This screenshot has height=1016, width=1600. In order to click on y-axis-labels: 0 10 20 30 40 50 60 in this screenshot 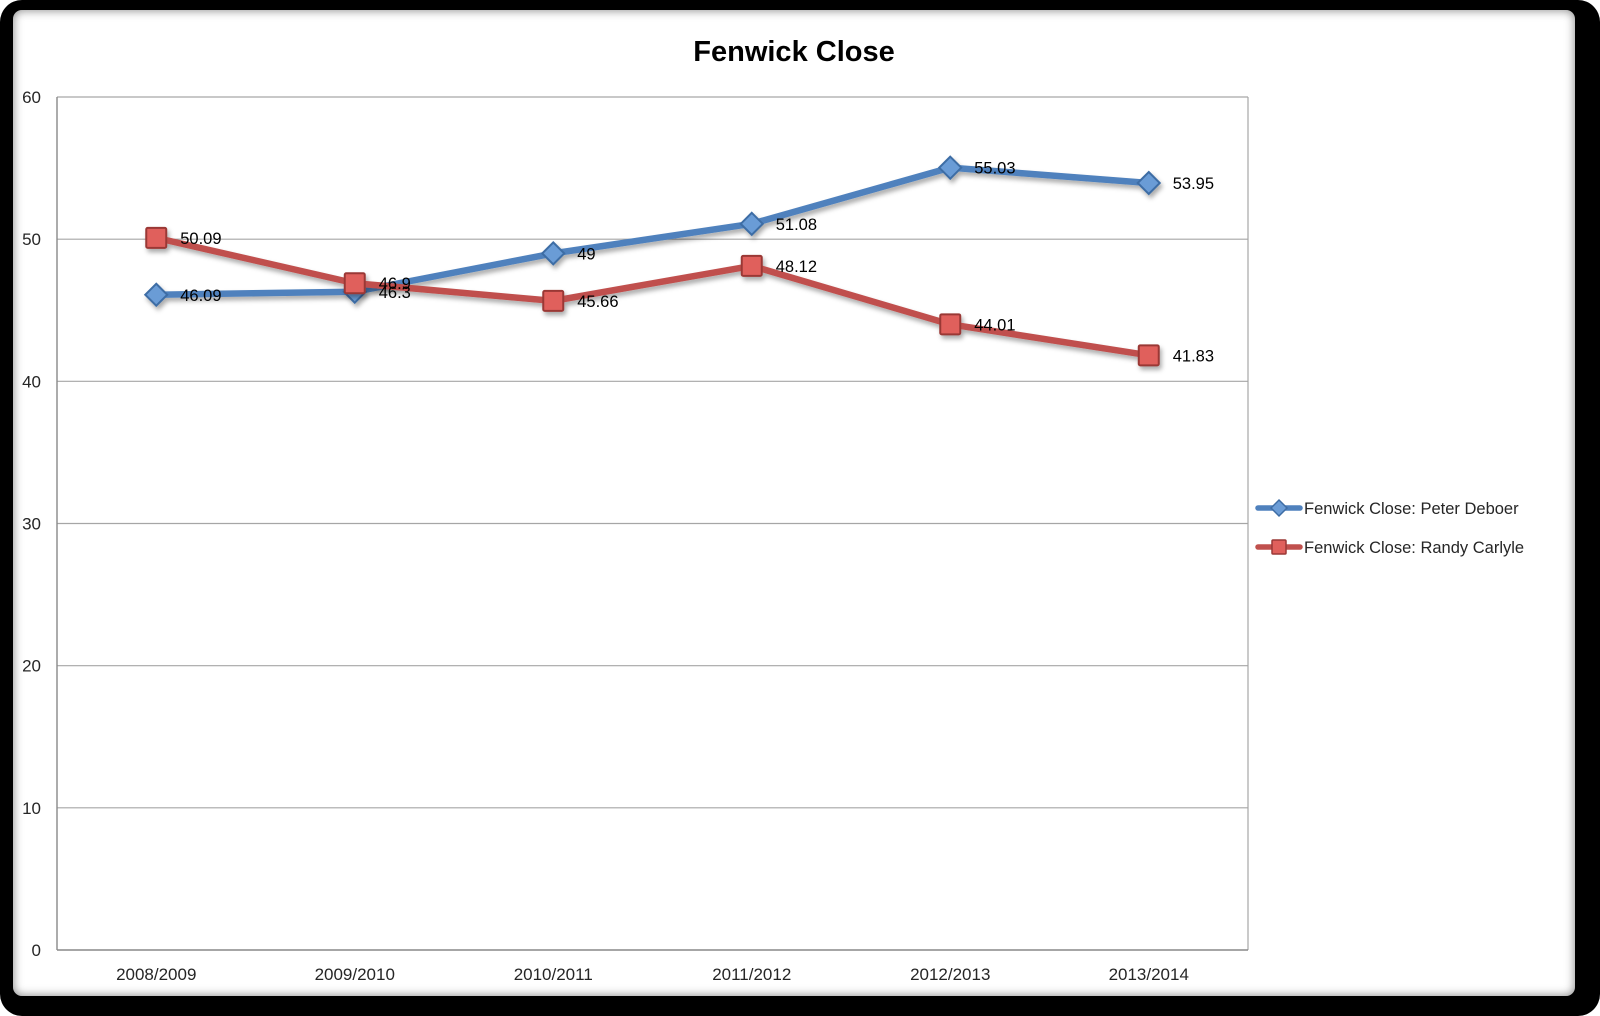, I will do `click(31, 524)`.